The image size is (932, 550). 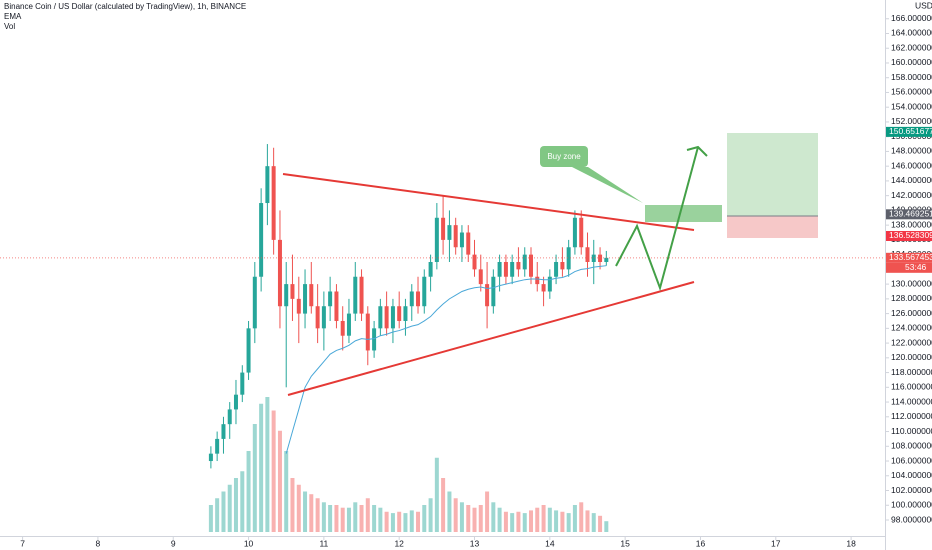 I want to click on y-tick-label: 98.0000000, so click(x=911, y=519).